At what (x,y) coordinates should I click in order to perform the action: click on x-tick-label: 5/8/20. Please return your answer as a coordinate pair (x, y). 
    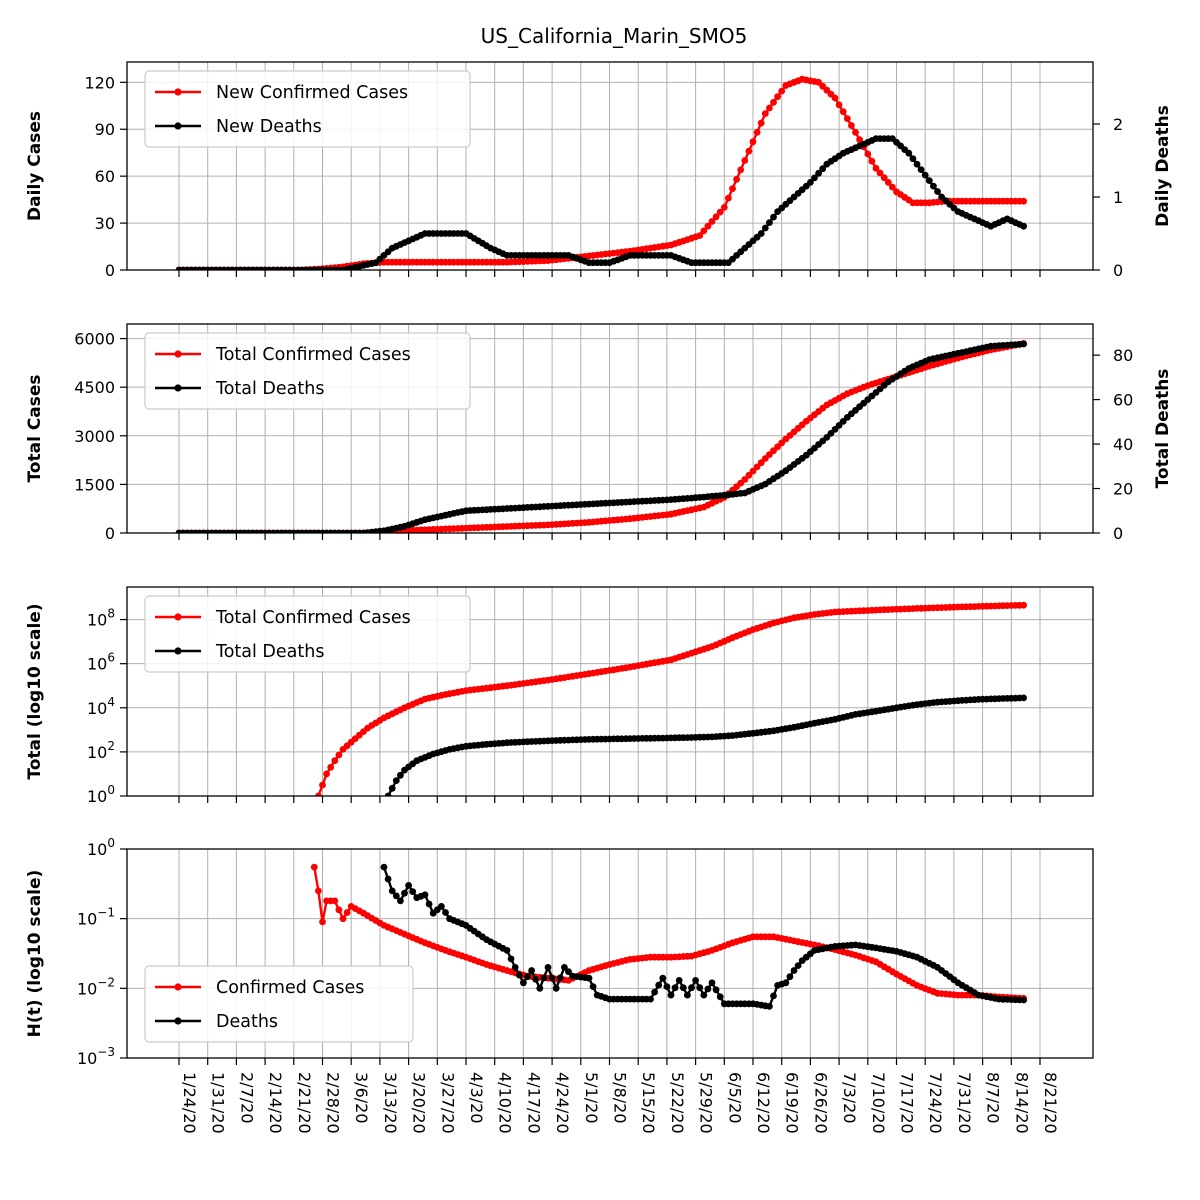
    Looking at the image, I should click on (620, 1098).